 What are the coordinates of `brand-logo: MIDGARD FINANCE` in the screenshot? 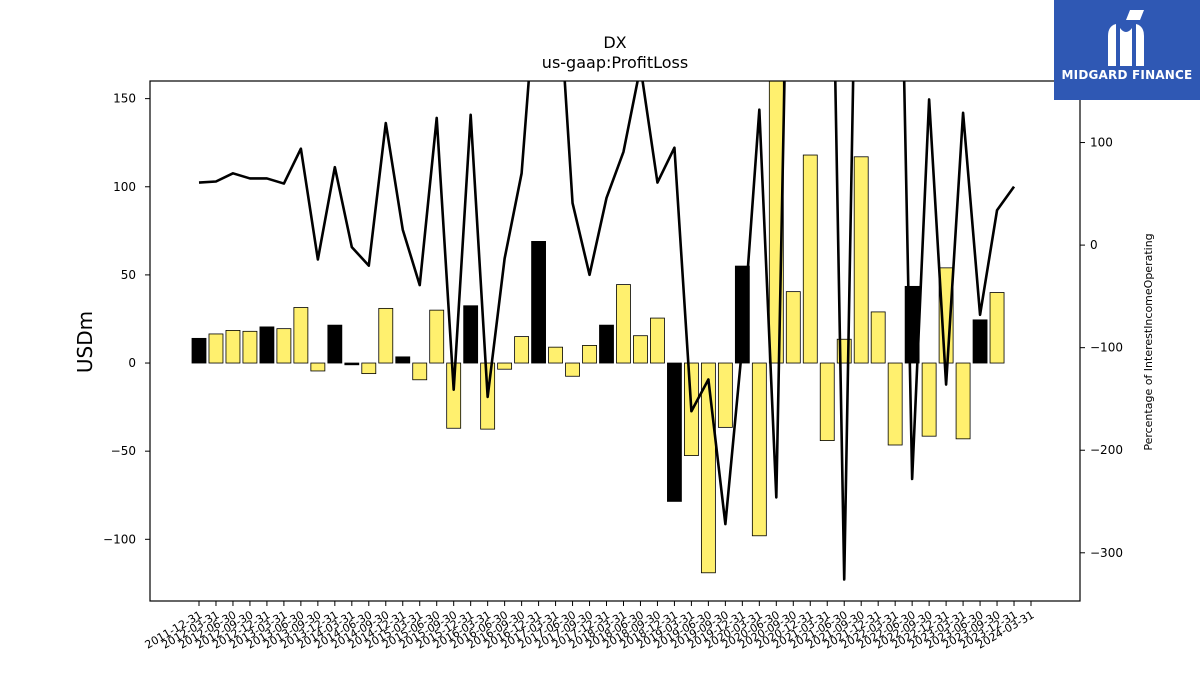 It's located at (1127, 50).